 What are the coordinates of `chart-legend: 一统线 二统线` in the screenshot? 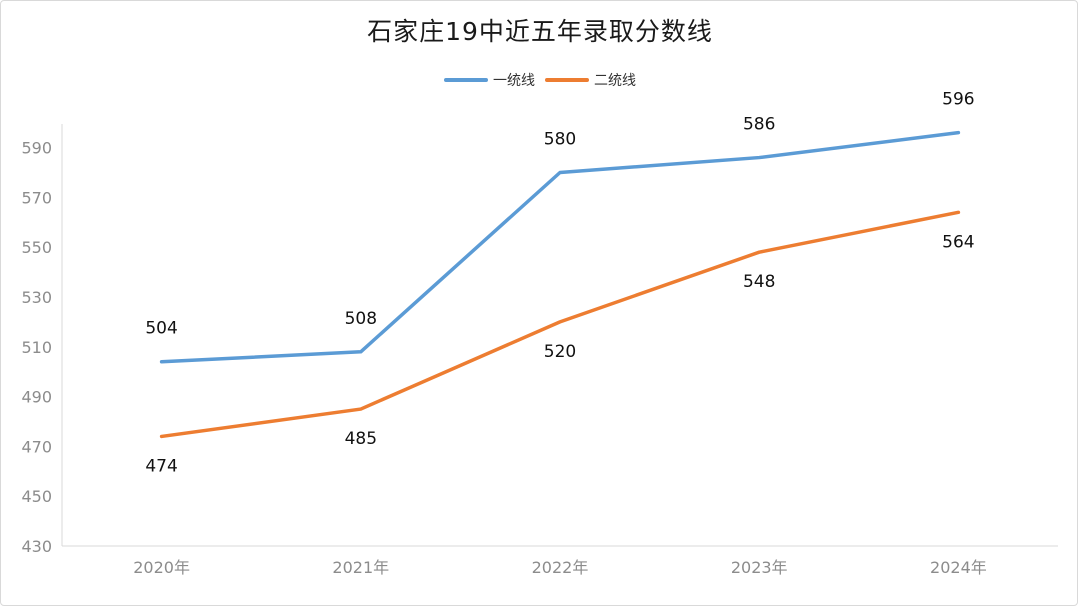 It's located at (540, 80).